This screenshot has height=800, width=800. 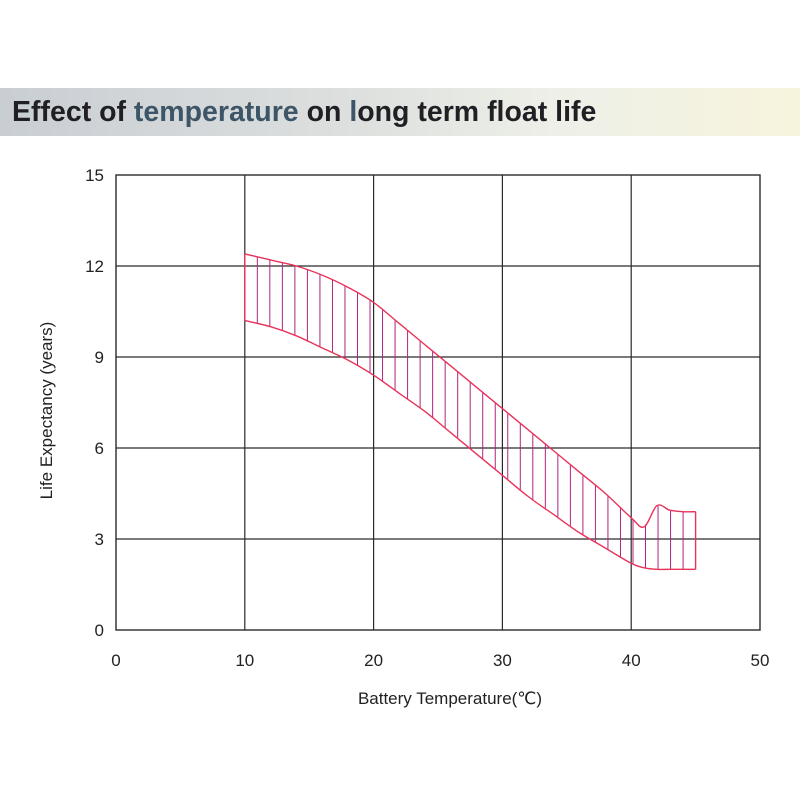 I want to click on x-tick-label: 50, so click(x=760, y=660).